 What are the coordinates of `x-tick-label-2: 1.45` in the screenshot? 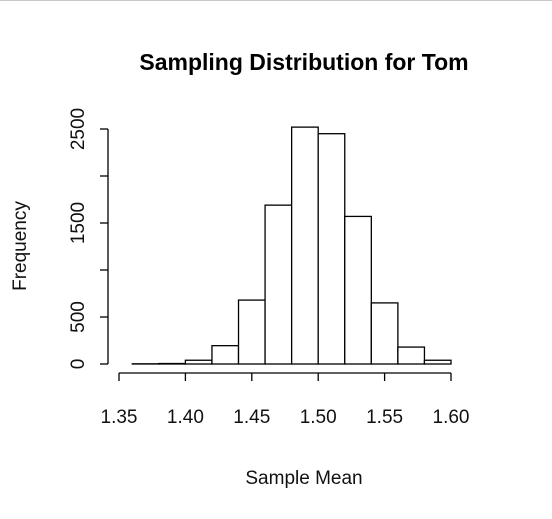 It's located at (251, 417).